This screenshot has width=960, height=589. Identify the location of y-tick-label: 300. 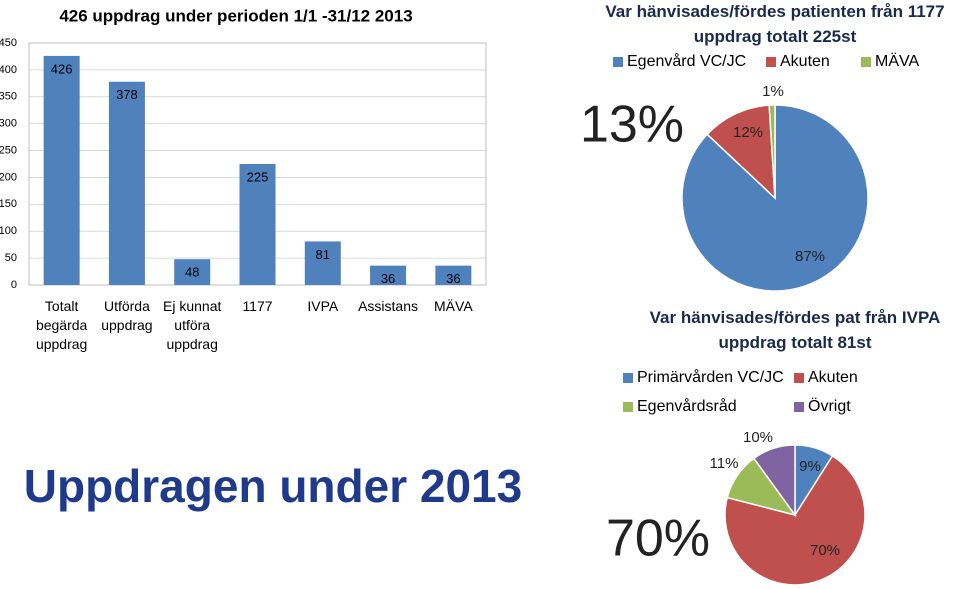
(8, 124).